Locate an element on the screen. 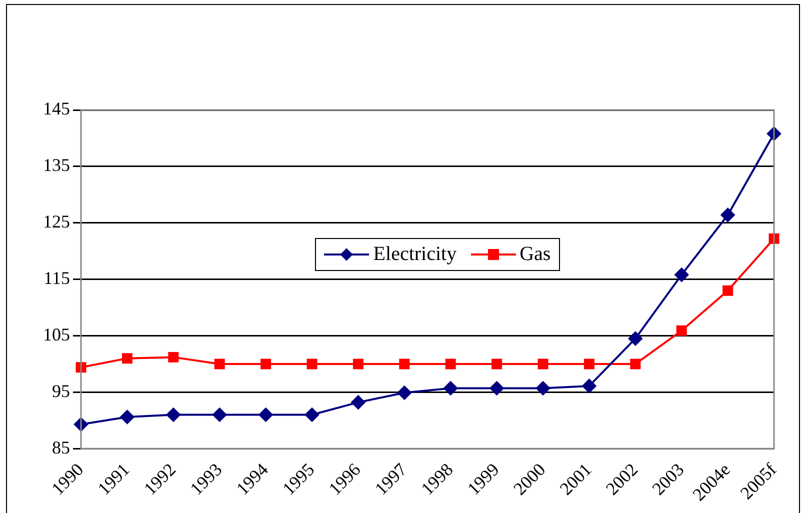 The image size is (804, 513). y-tick-label: 85 is located at coordinates (61, 447).